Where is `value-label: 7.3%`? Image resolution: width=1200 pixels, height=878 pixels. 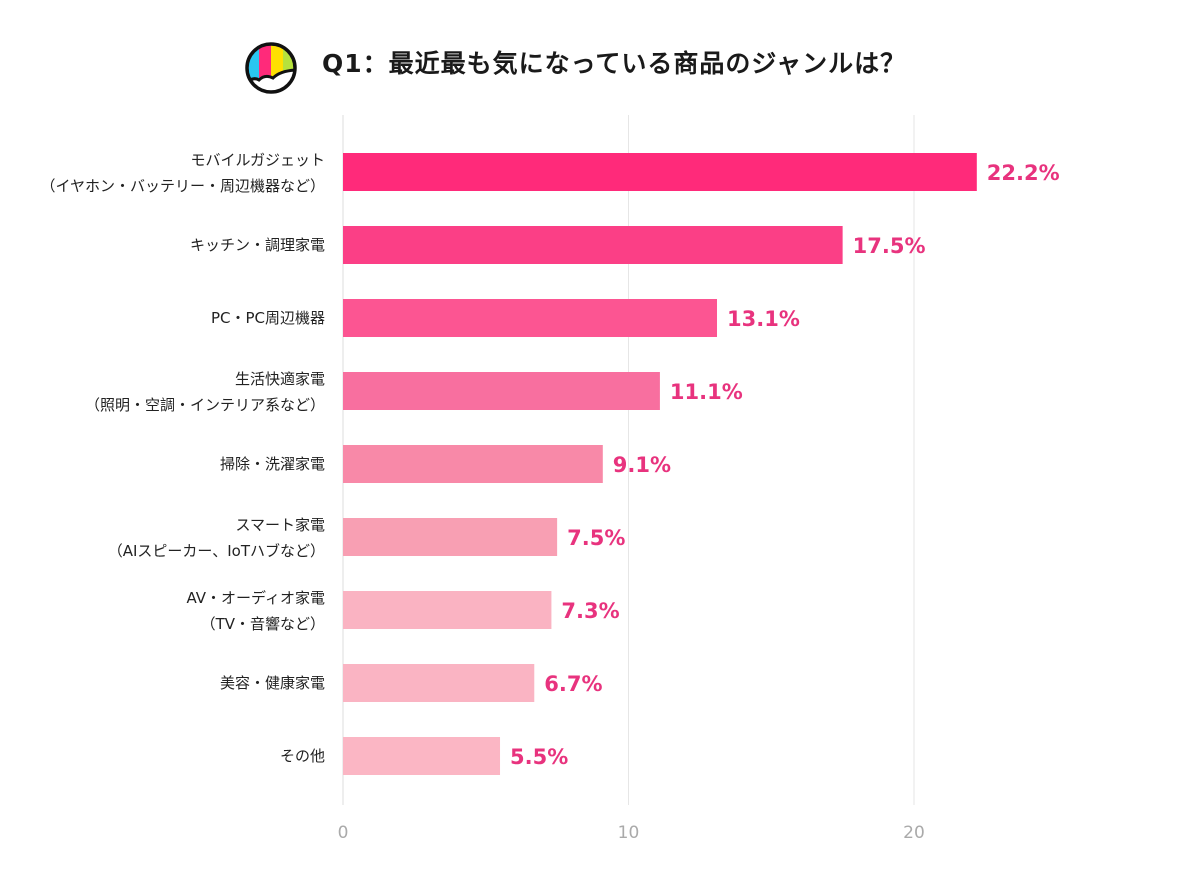 value-label: 7.3% is located at coordinates (590, 611).